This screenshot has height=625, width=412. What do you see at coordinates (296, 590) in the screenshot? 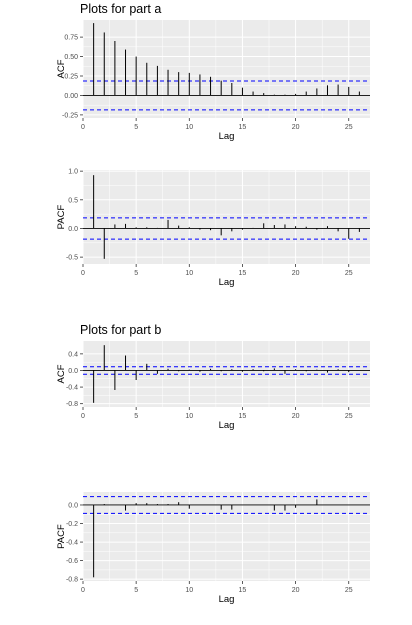
I see `chart-4-x-tick-label: 20` at bounding box center [296, 590].